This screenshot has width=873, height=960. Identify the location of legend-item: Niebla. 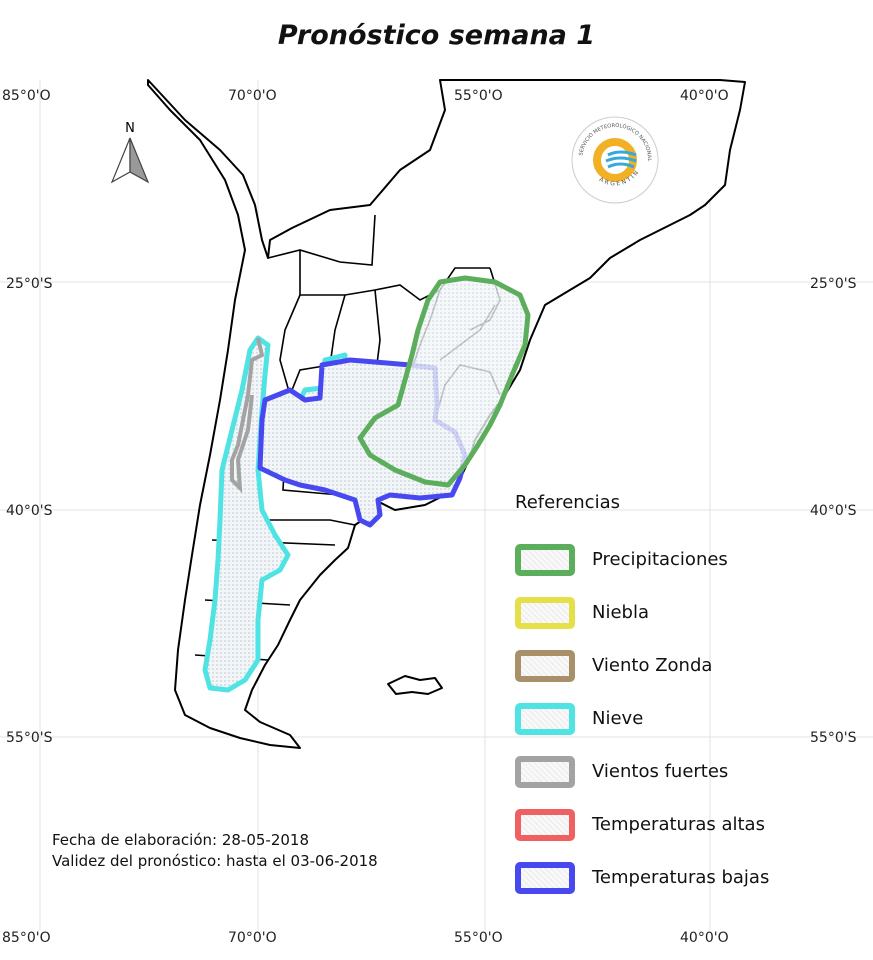
(642, 612).